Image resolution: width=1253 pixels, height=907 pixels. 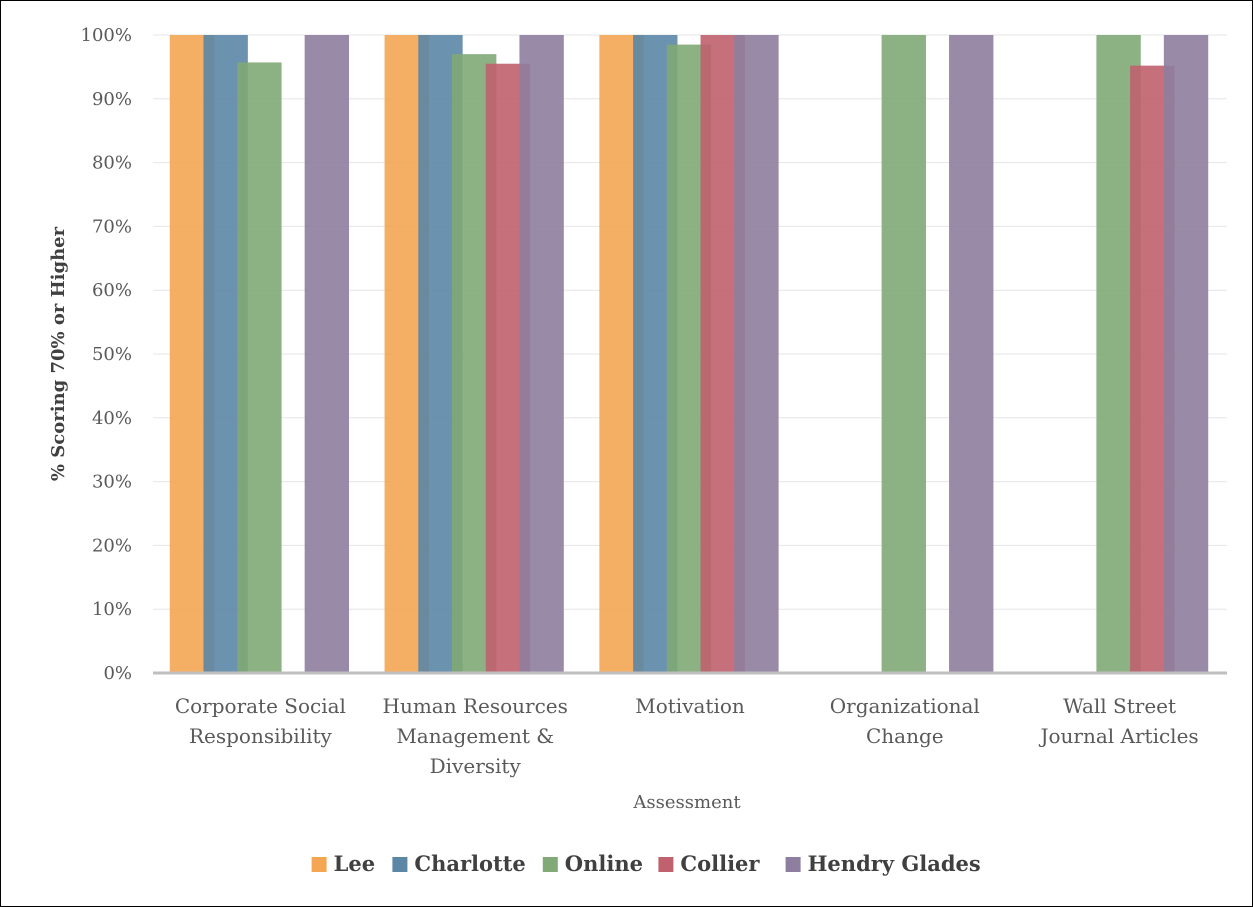 I want to click on x-tick-label: Human Resources, so click(x=475, y=706).